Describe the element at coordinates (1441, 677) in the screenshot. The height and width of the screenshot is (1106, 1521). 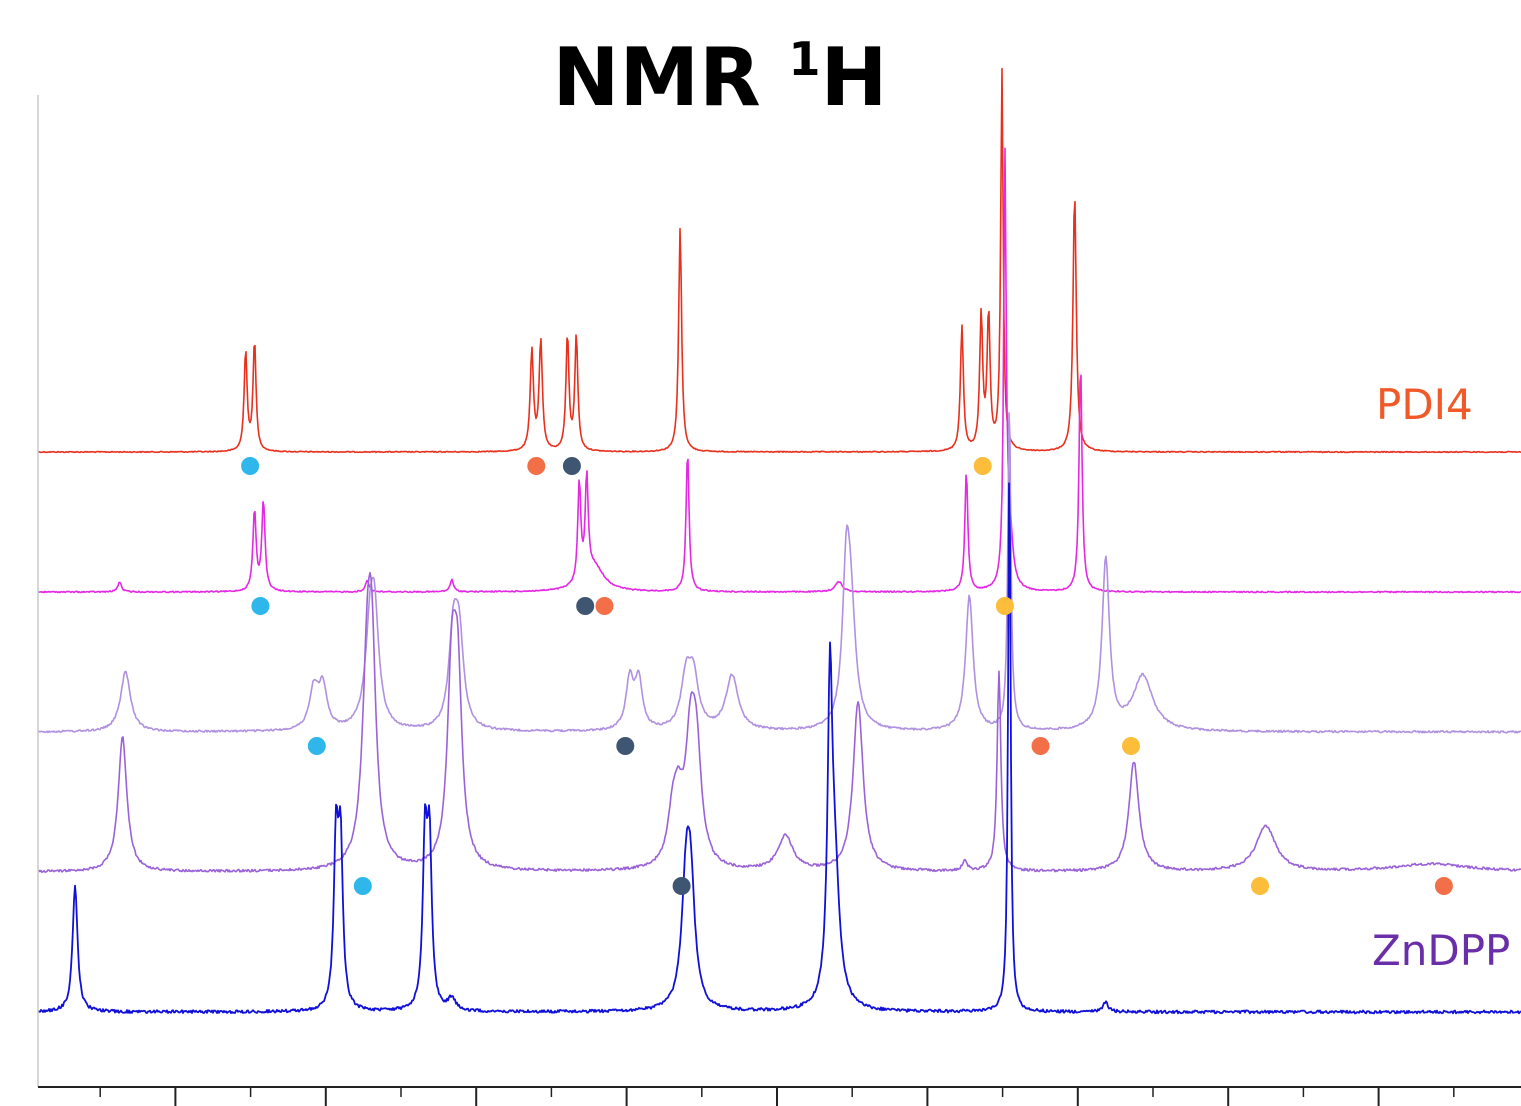
I see `series-labels: PDI4 ZnDPP` at that location.